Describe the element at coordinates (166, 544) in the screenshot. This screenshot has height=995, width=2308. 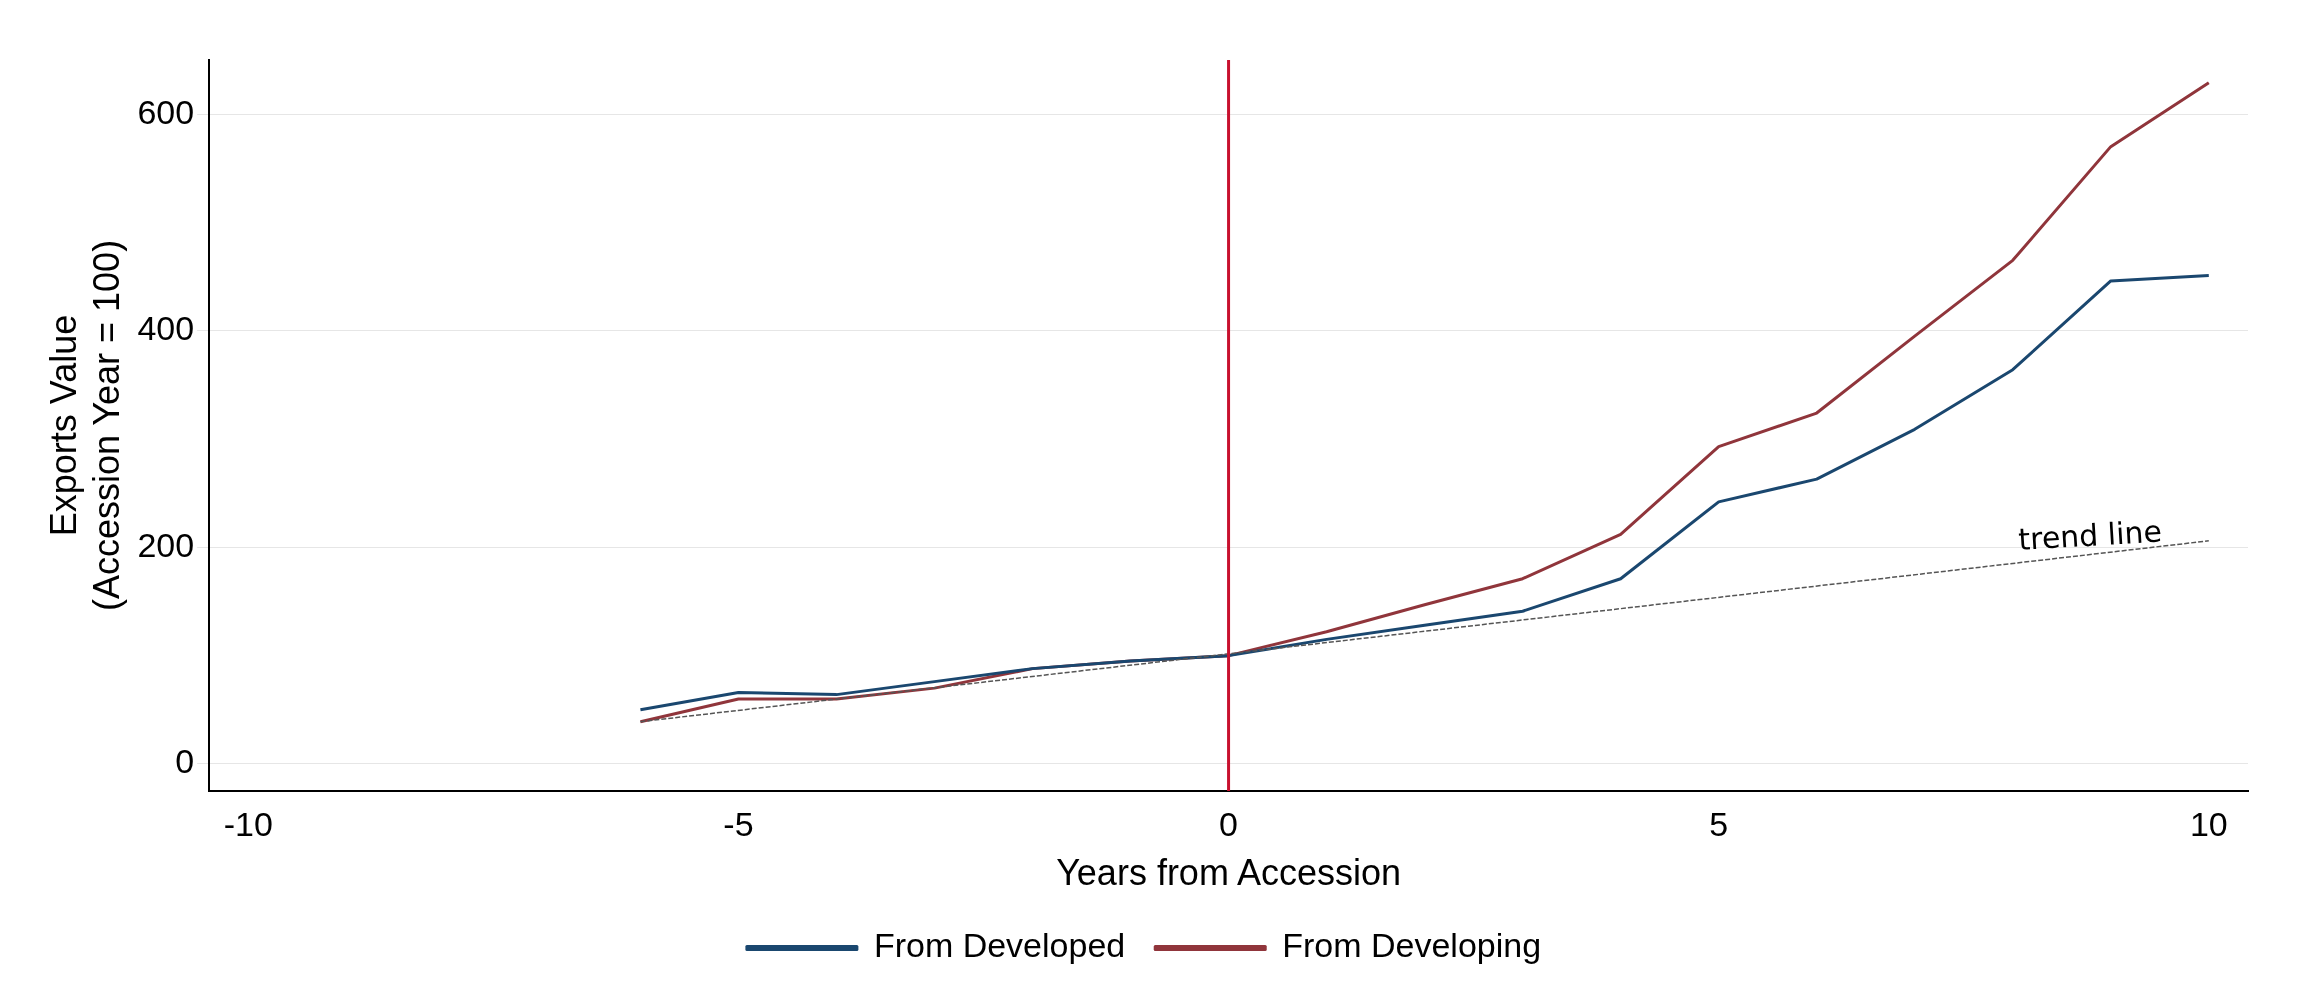
I see `y-tick-label: 200` at that location.